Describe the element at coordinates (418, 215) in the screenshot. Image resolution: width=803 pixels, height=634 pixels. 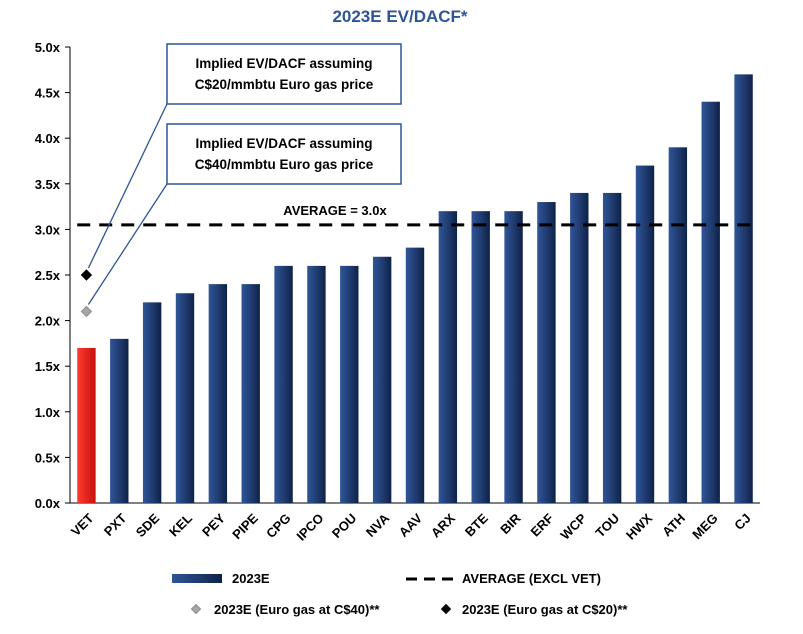
I see `average-line-group: AVERAGE = 3.0x` at that location.